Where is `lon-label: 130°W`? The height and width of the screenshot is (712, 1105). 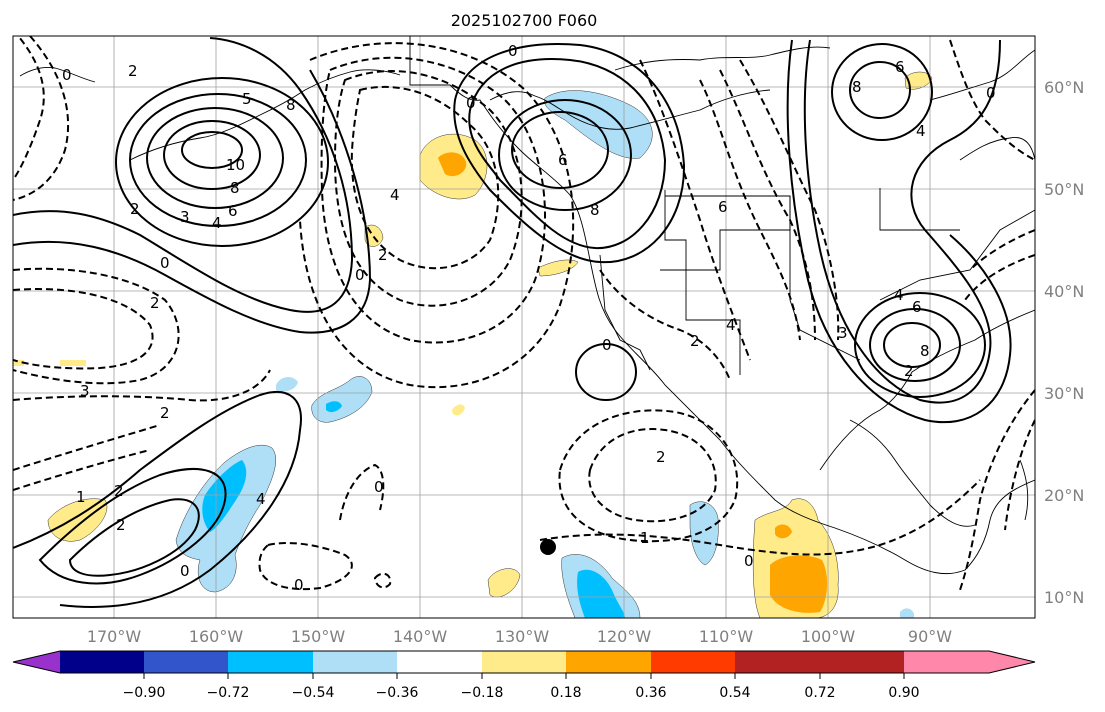
lon-label: 130°W is located at coordinates (522, 636).